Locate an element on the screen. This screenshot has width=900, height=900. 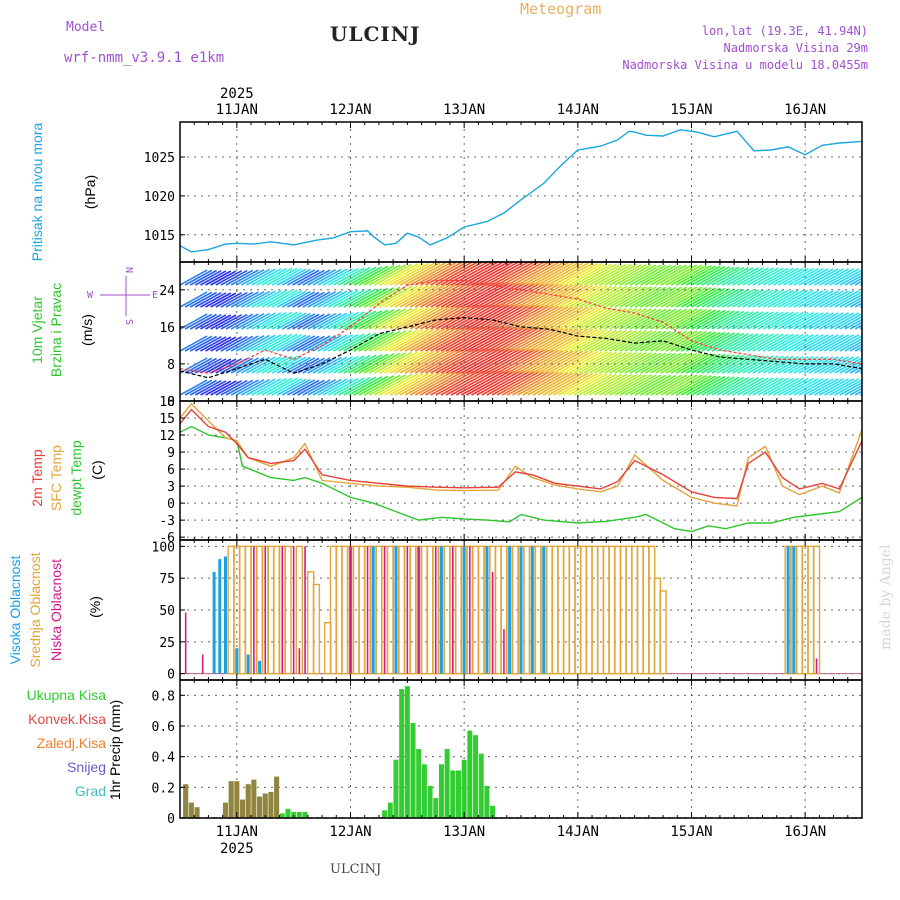
year-label-top: 2025 is located at coordinates (237, 94).